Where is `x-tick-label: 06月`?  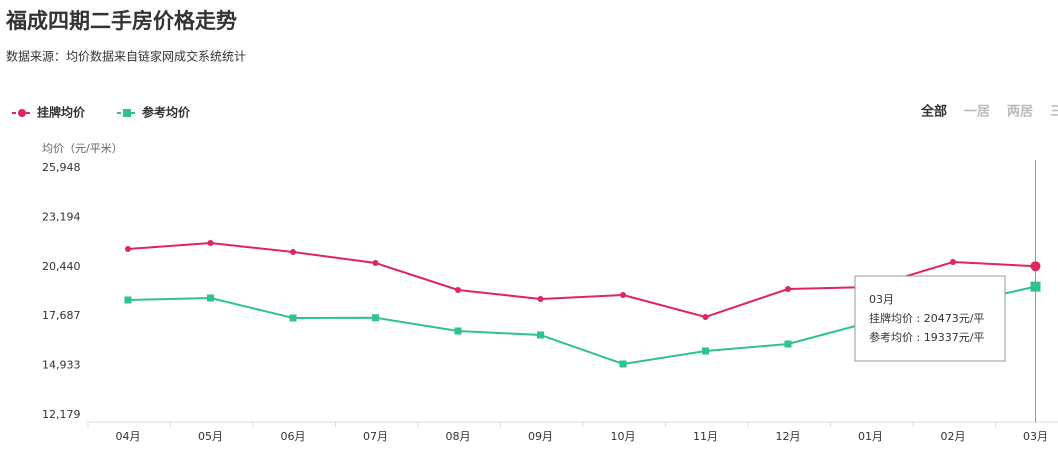 x-tick-label: 06月 is located at coordinates (293, 436).